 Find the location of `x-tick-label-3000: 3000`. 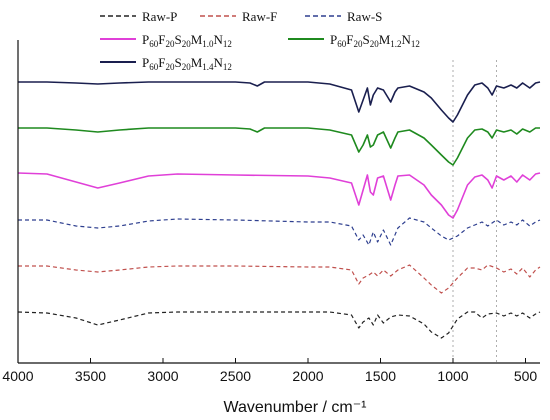

x-tick-label-3000: 3000 is located at coordinates (162, 376).